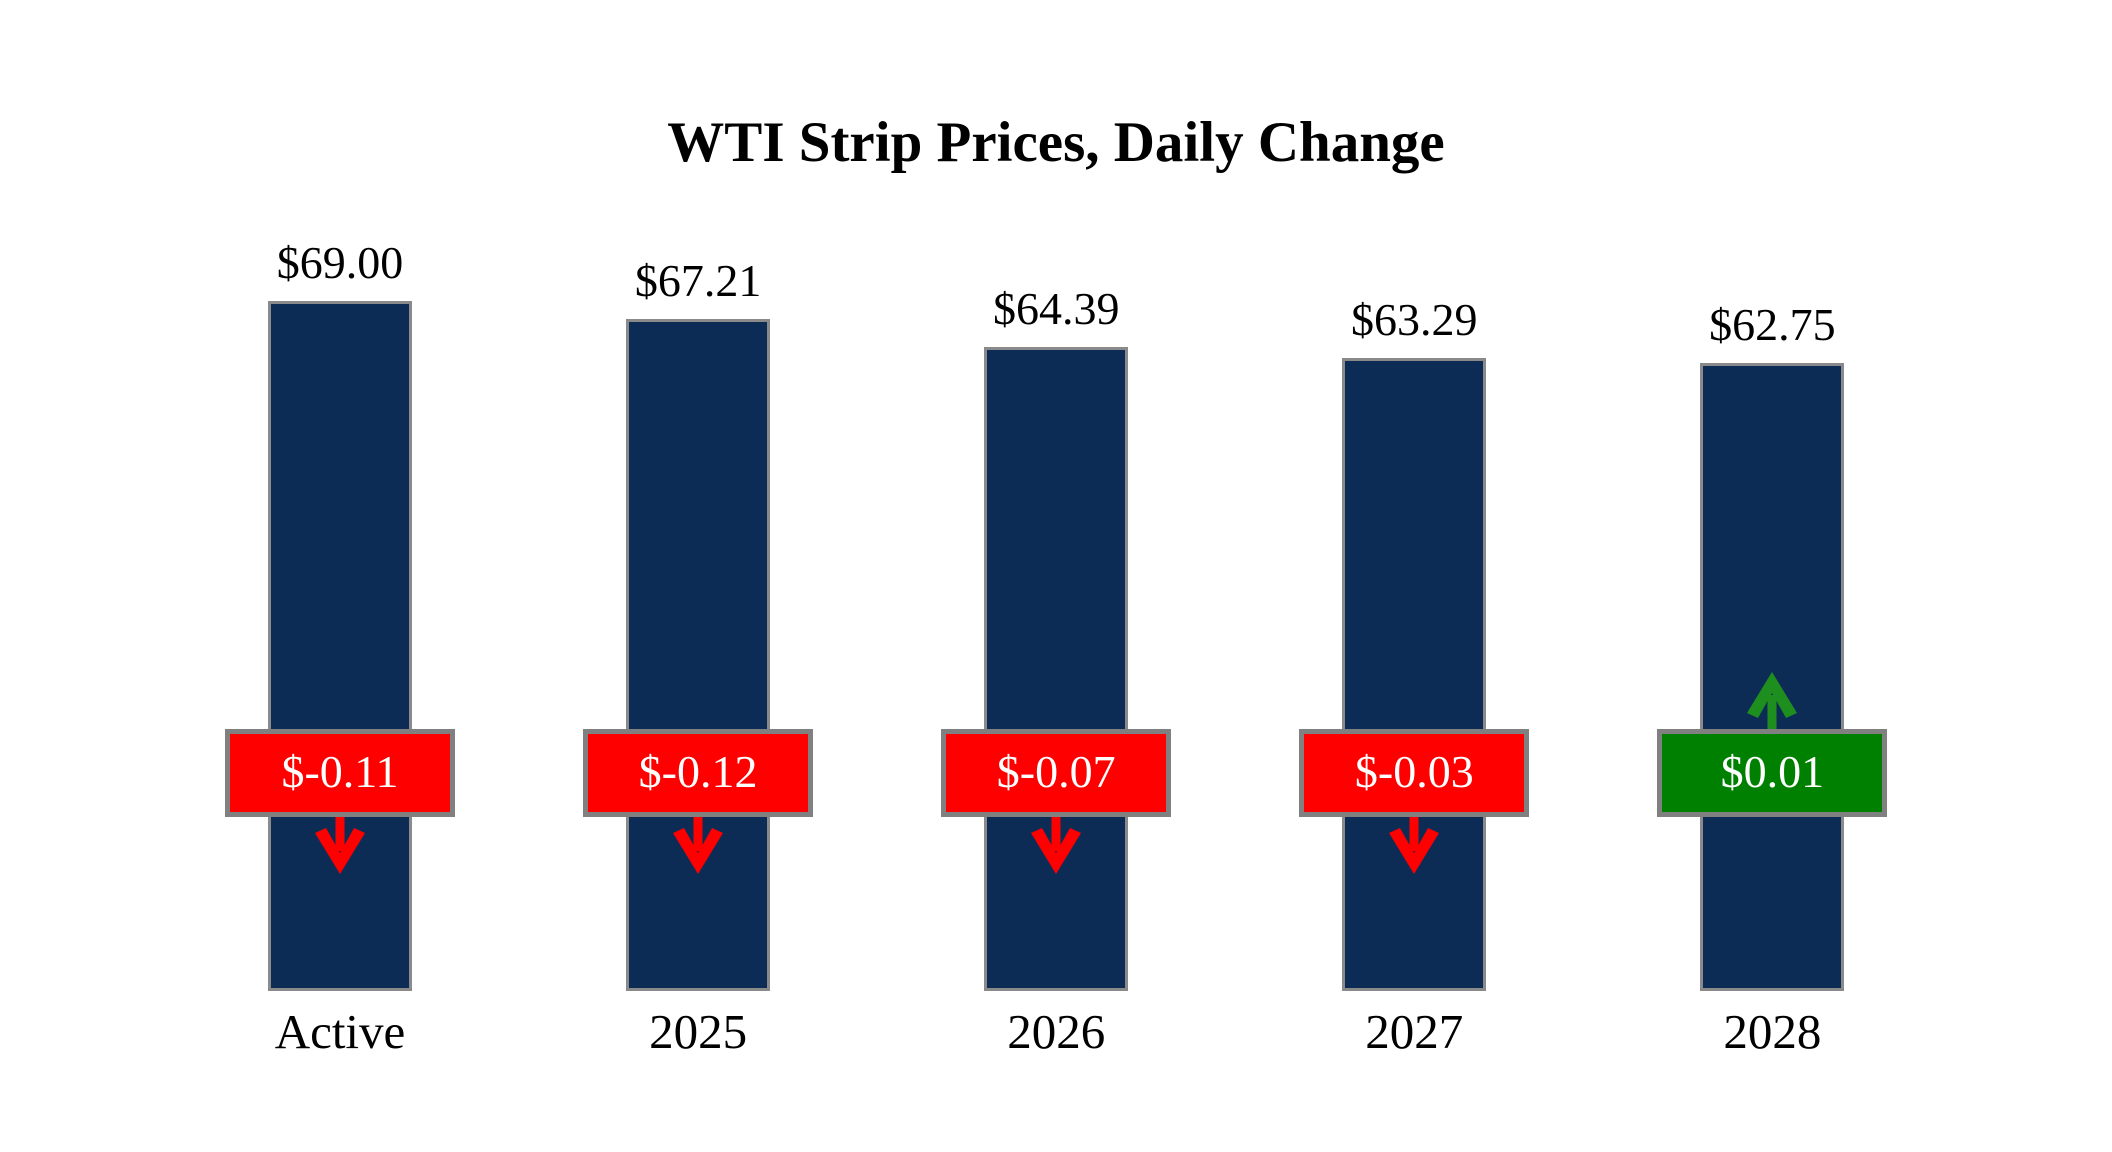 Image resolution: width=2112 pixels, height=1152 pixels. I want to click on change-badge: $-0.12, so click(698, 773).